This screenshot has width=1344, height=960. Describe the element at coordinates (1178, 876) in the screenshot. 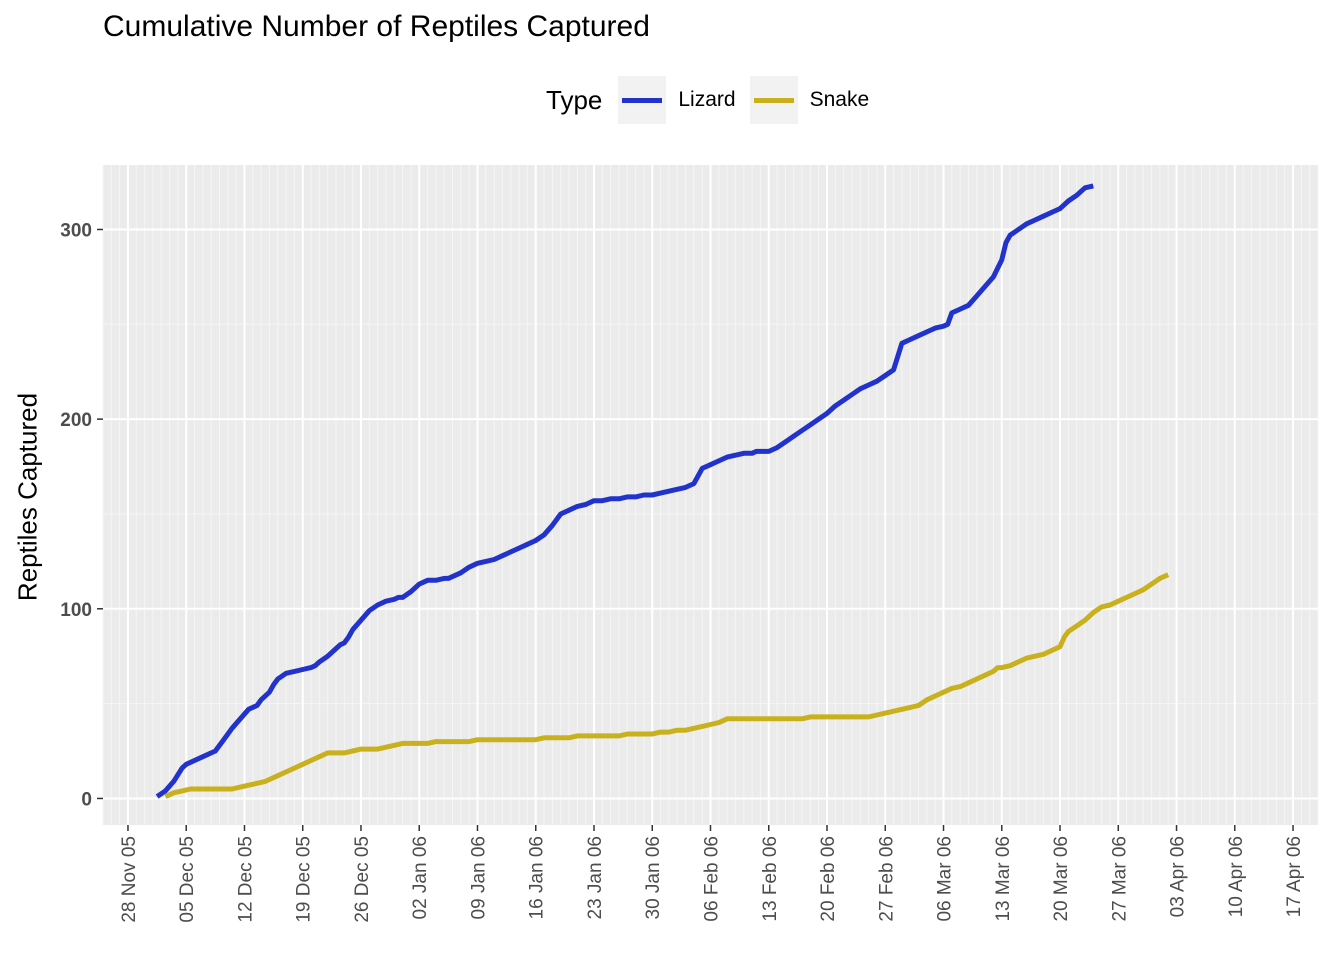

I see `x-tick-label: 03 Apr 06` at that location.